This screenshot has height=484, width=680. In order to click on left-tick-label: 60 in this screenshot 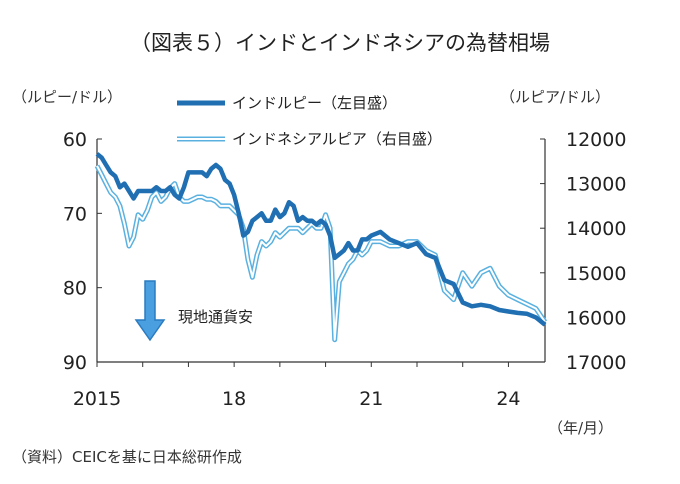, I will do `click(75, 140)`.